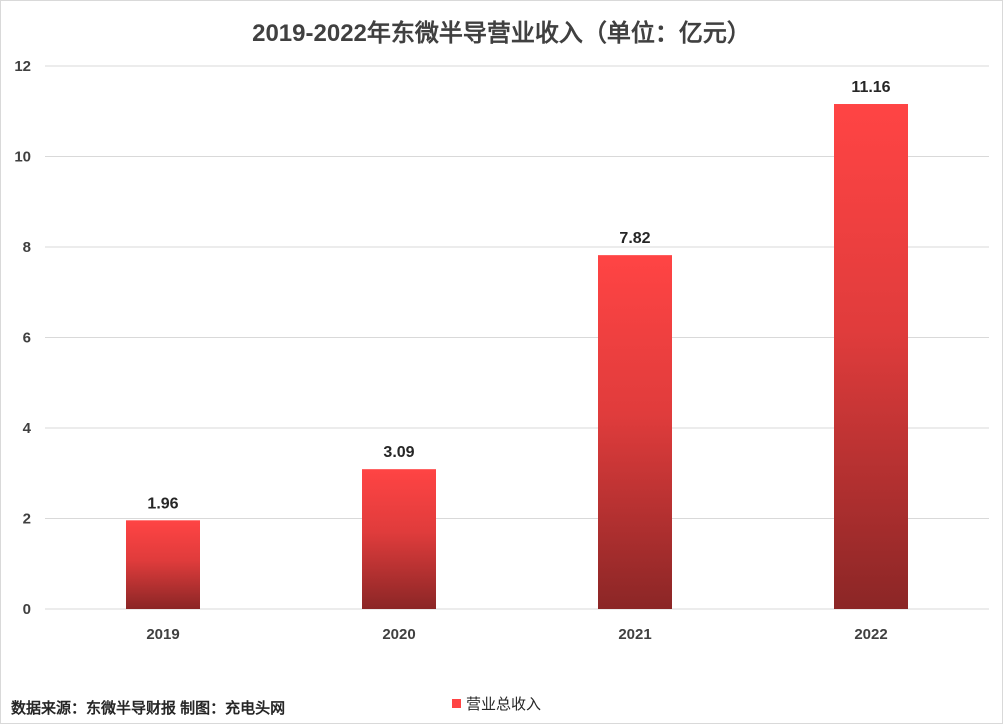  Describe the element at coordinates (516, 634) in the screenshot. I see `x-axis-ticks: 2019 2020 2021 2022` at that location.